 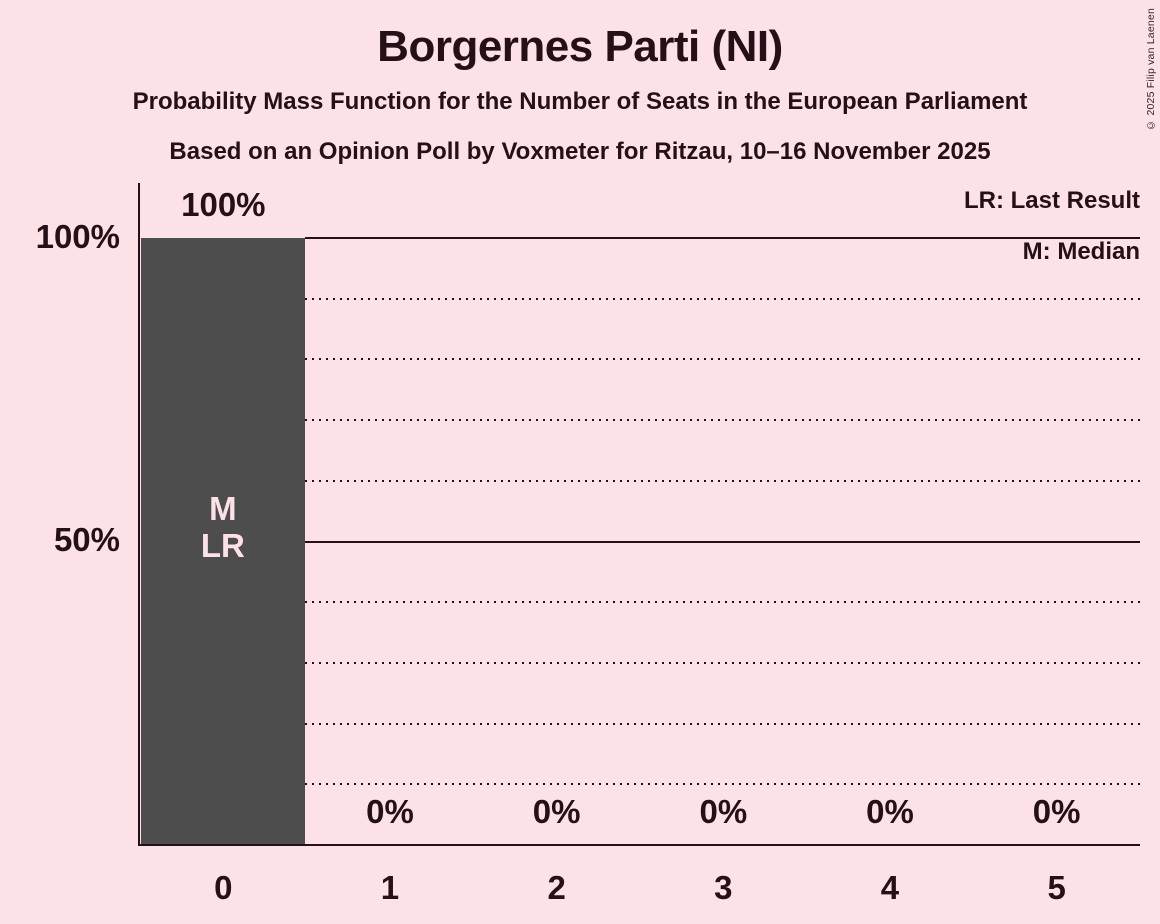 I want to click on x-axis-tick-0: 0, so click(x=223, y=887).